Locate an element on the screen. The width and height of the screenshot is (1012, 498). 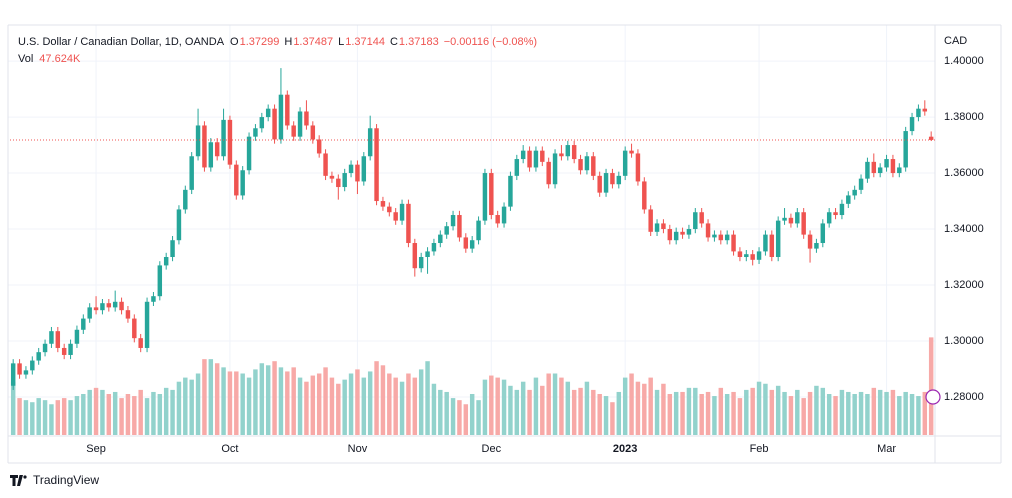
volume-legend: Vol 47.624K is located at coordinates (49, 59).